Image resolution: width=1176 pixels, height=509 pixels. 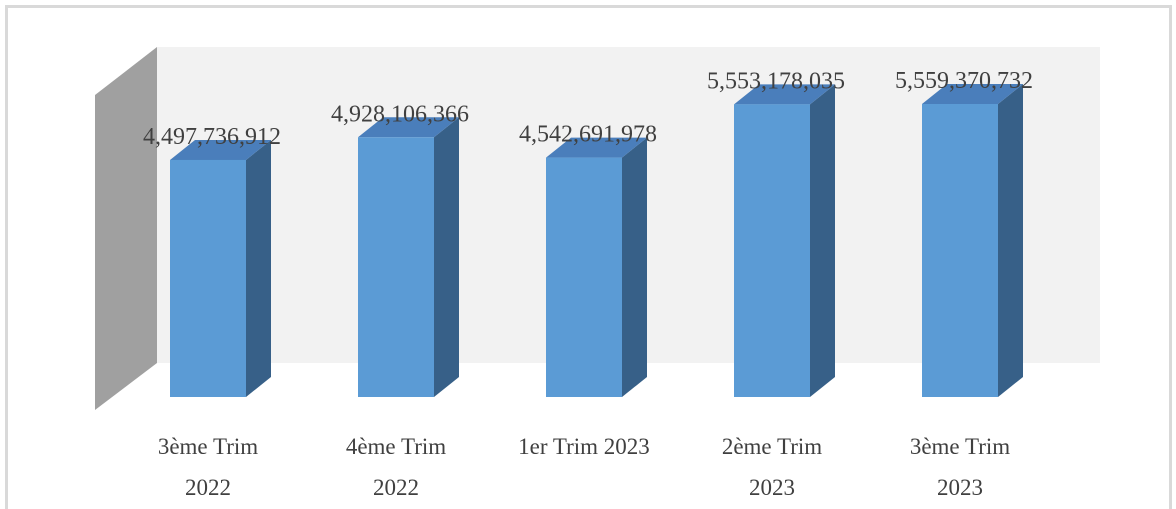 What do you see at coordinates (208, 467) in the screenshot?
I see `x-tick-label: 3ème Trim 2022` at bounding box center [208, 467].